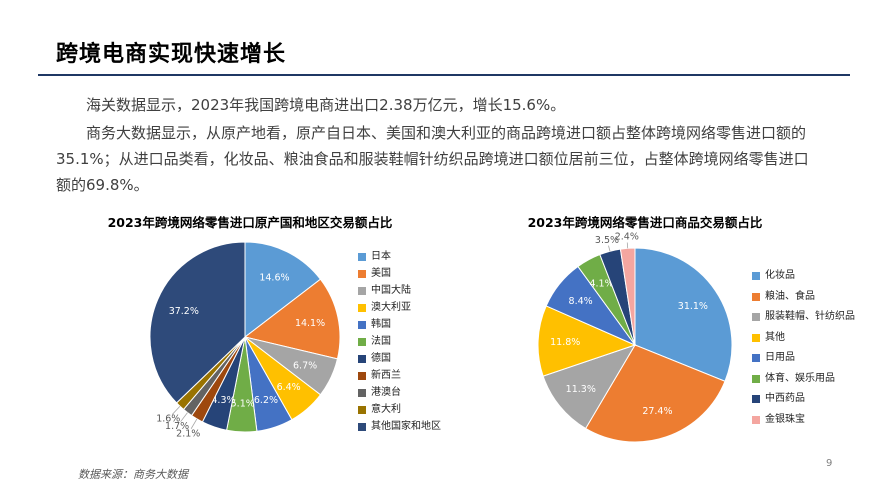 The height and width of the screenshot is (500, 889). What do you see at coordinates (399, 256) in the screenshot?
I see `origin-legend-item-0: 日本` at bounding box center [399, 256].